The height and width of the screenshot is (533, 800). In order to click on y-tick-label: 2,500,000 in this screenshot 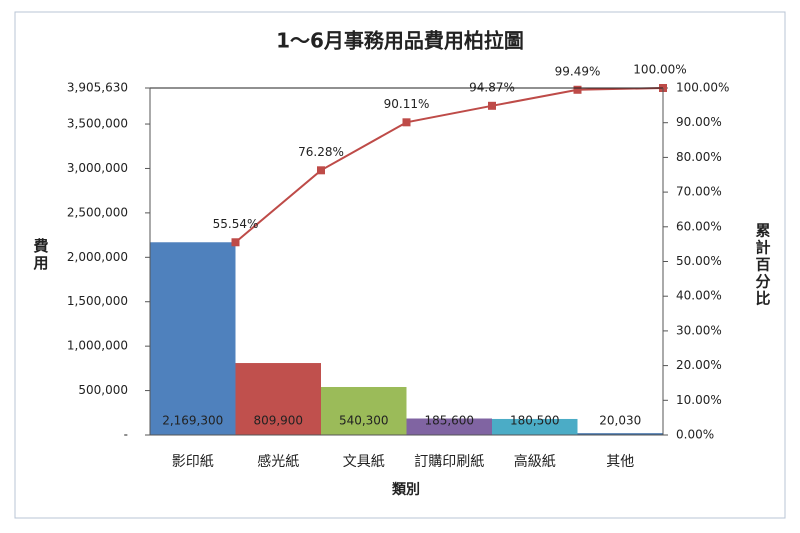, I will do `click(97, 212)`.